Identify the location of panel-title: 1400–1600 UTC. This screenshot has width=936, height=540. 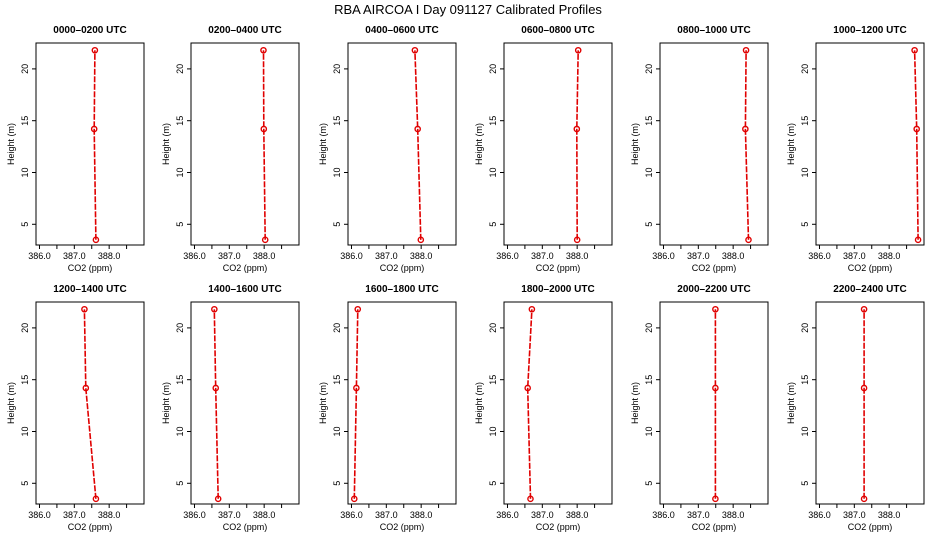
(244, 289).